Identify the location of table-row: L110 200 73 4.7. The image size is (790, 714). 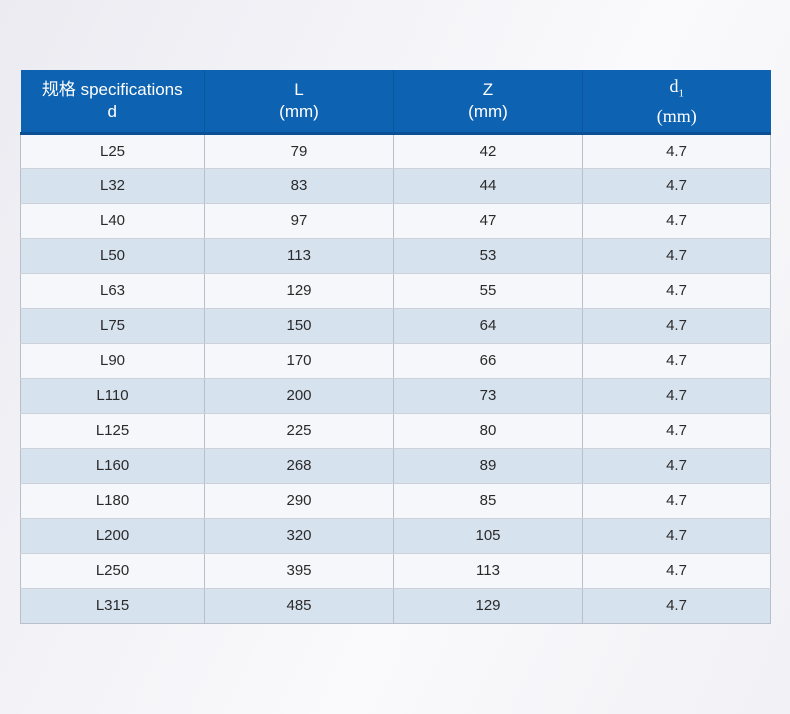
(395, 396).